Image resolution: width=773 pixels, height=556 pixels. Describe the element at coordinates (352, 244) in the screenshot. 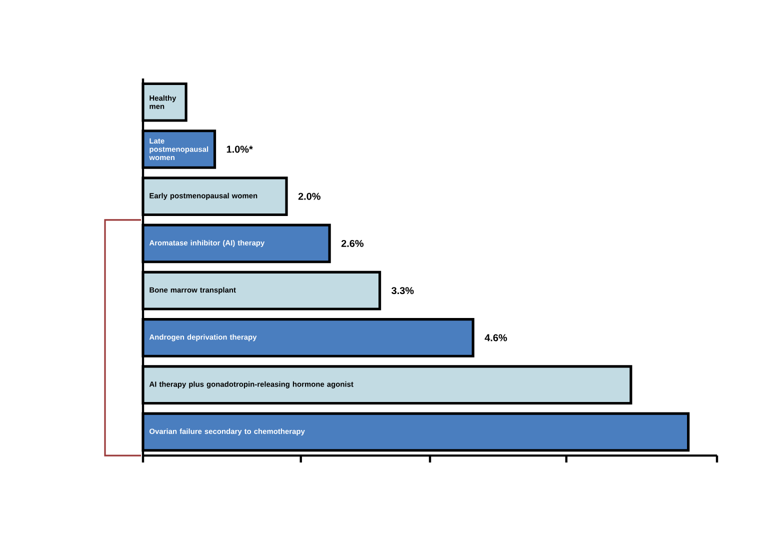

I see `data-label: 2.6%` at that location.